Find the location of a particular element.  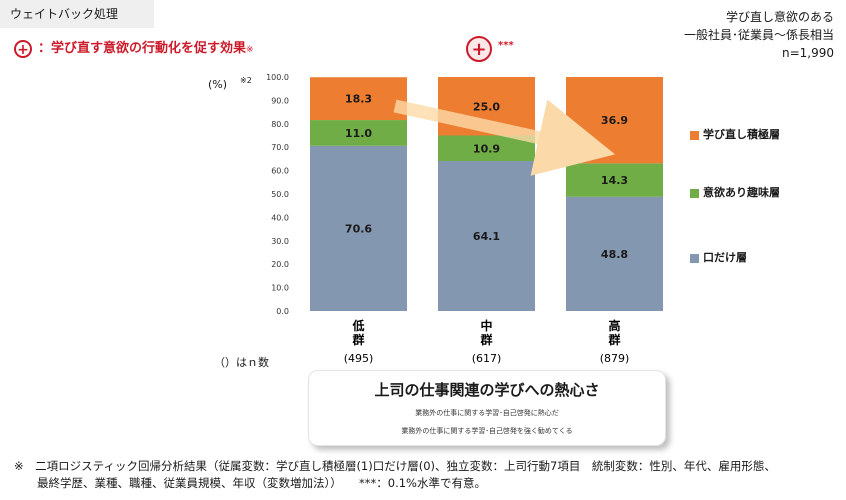

callout-line-1: 業務外の仕事に関する学習･自己啓発に熱心だ is located at coordinates (487, 413).